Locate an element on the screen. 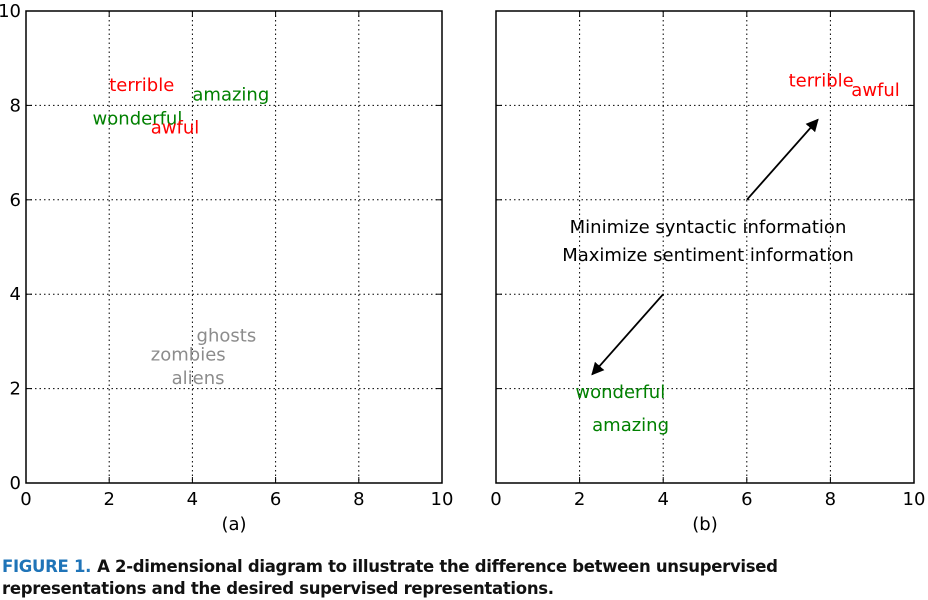  word-label: ghosts is located at coordinates (227, 335).